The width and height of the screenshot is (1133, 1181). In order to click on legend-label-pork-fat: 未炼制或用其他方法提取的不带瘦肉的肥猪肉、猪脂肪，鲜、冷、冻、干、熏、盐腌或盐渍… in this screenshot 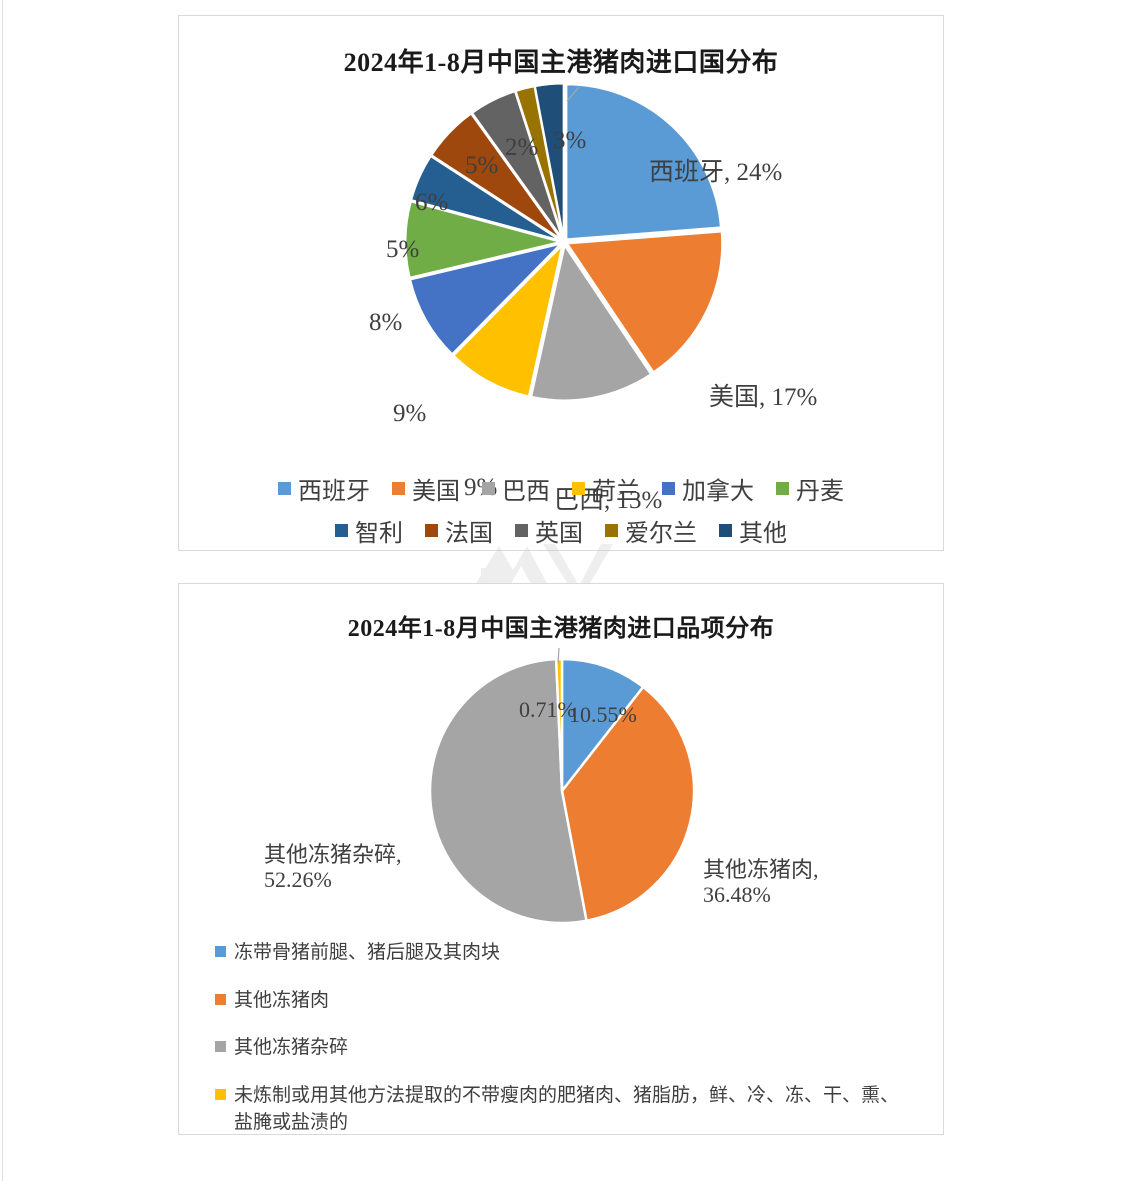, I will do `click(567, 1109)`.